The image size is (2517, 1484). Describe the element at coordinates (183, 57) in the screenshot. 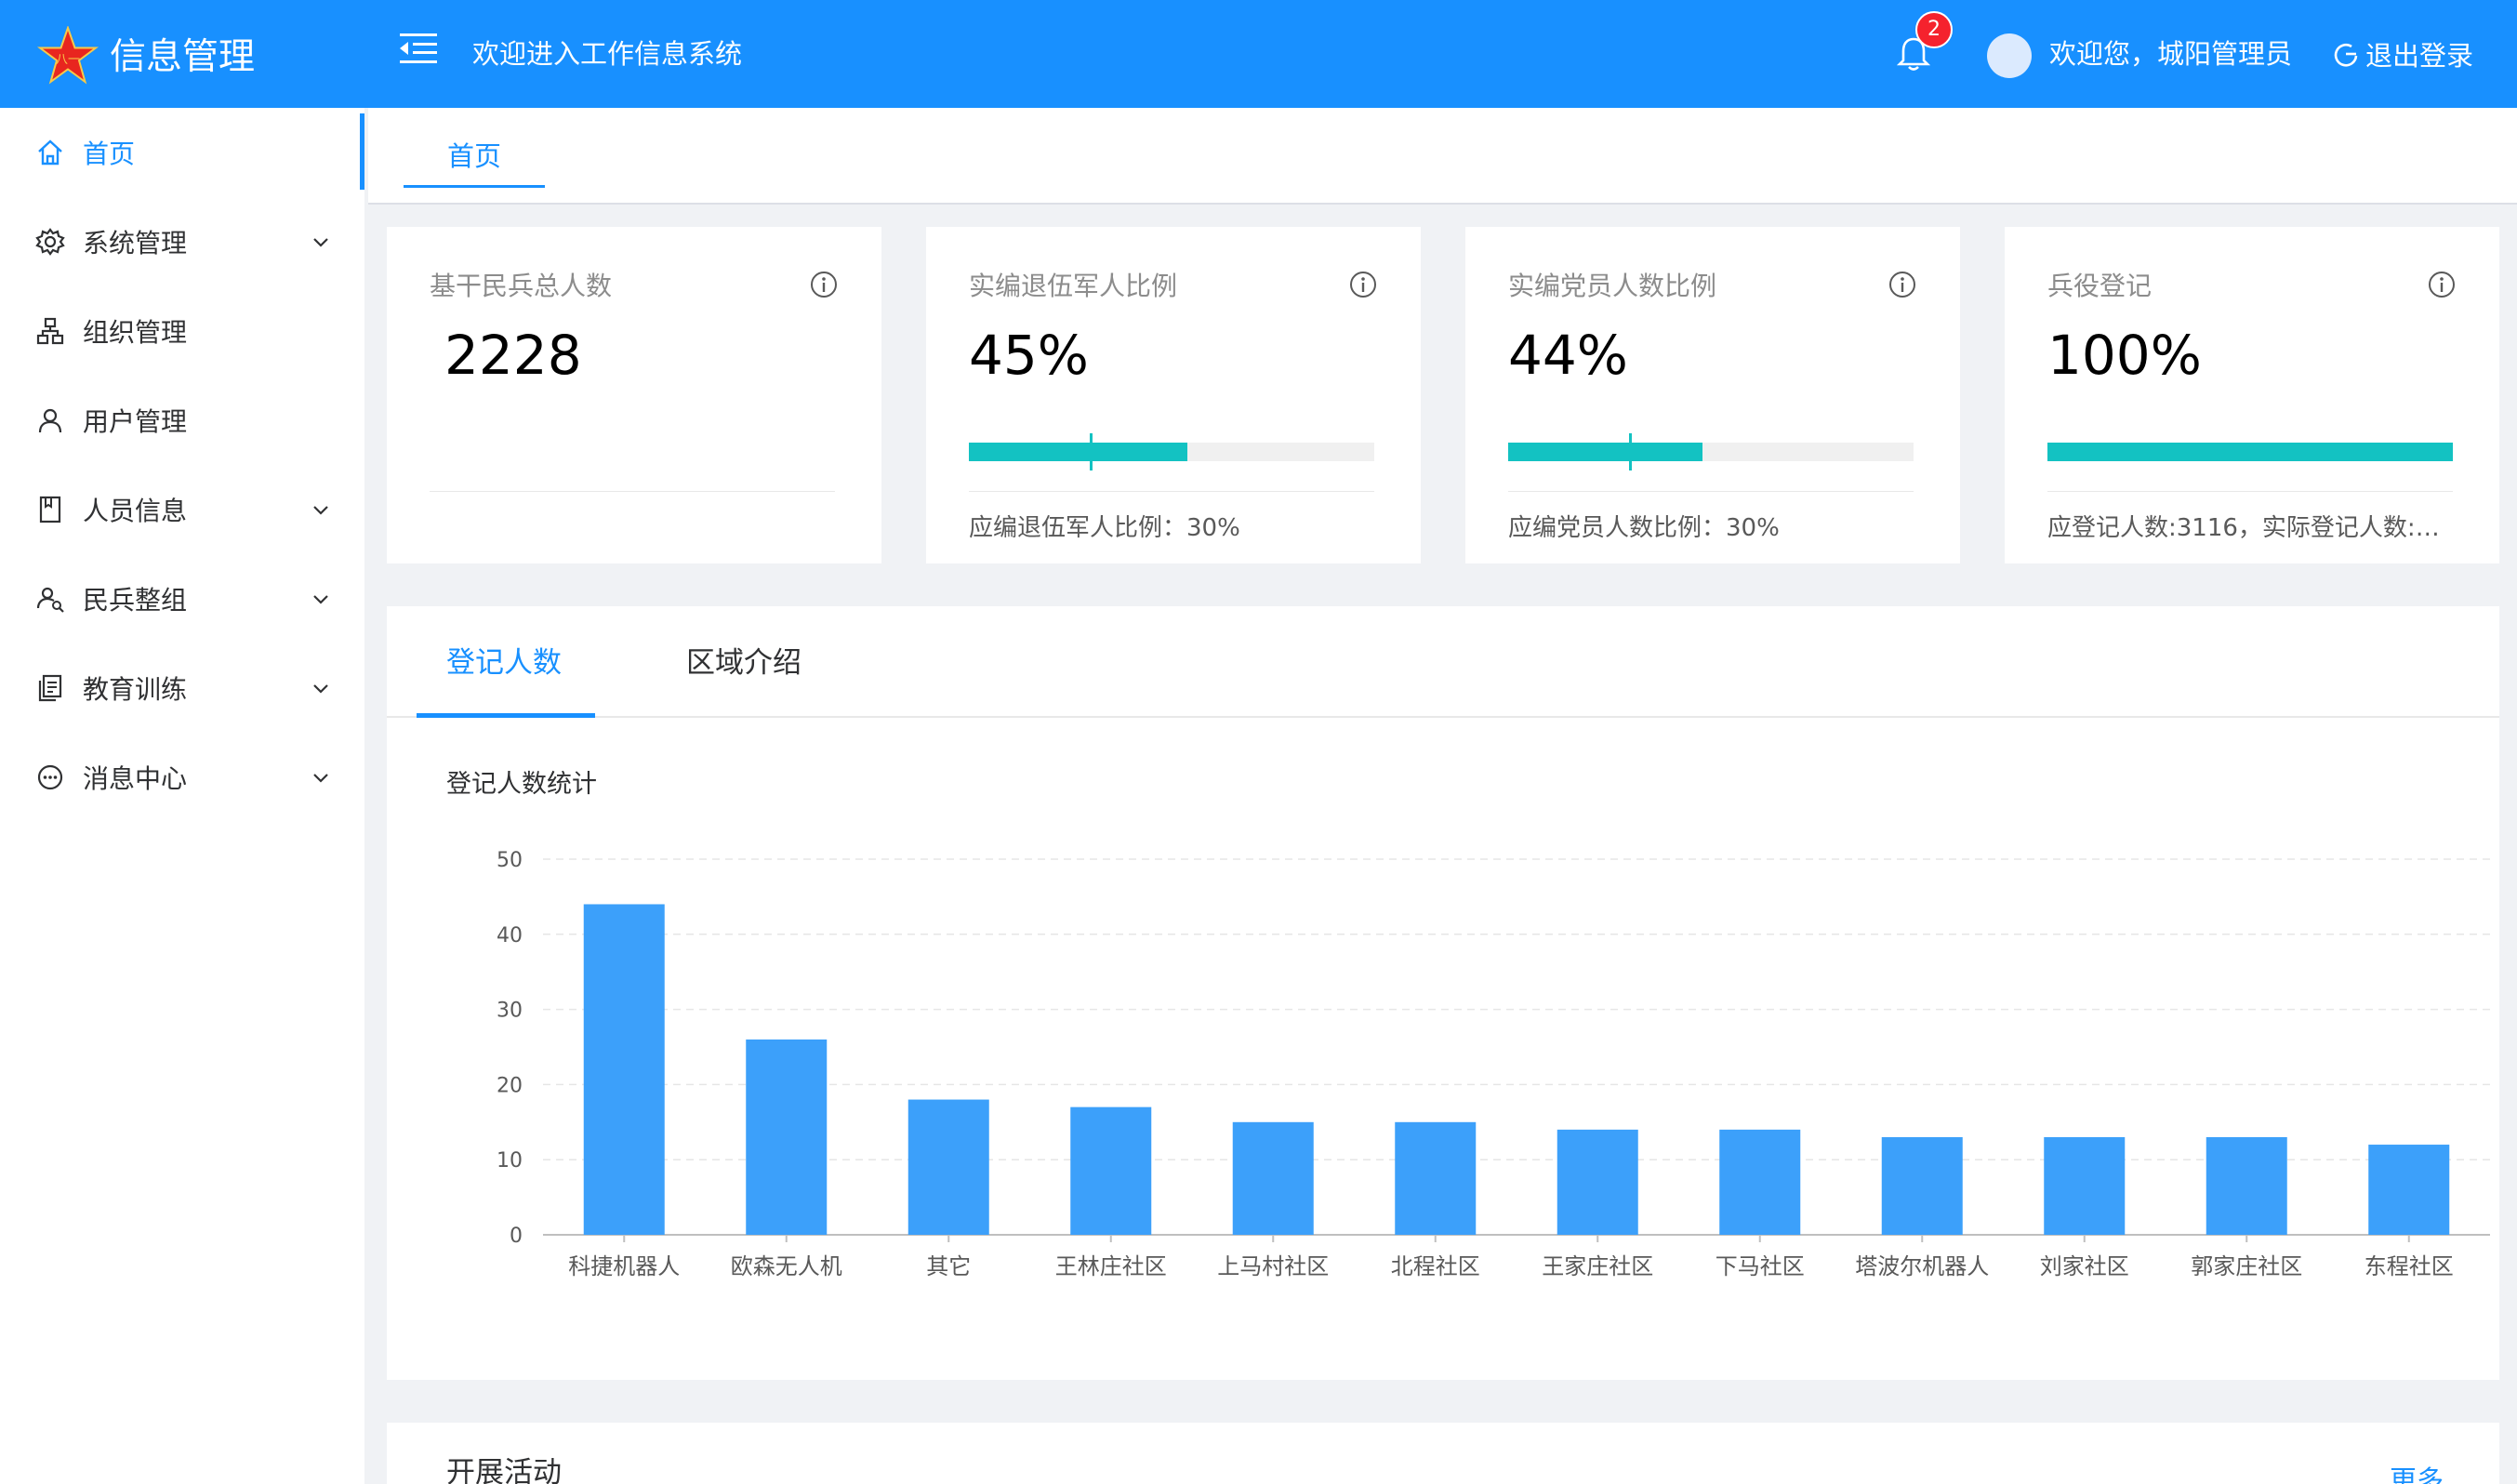

I see `brand-title: 信息管理` at that location.